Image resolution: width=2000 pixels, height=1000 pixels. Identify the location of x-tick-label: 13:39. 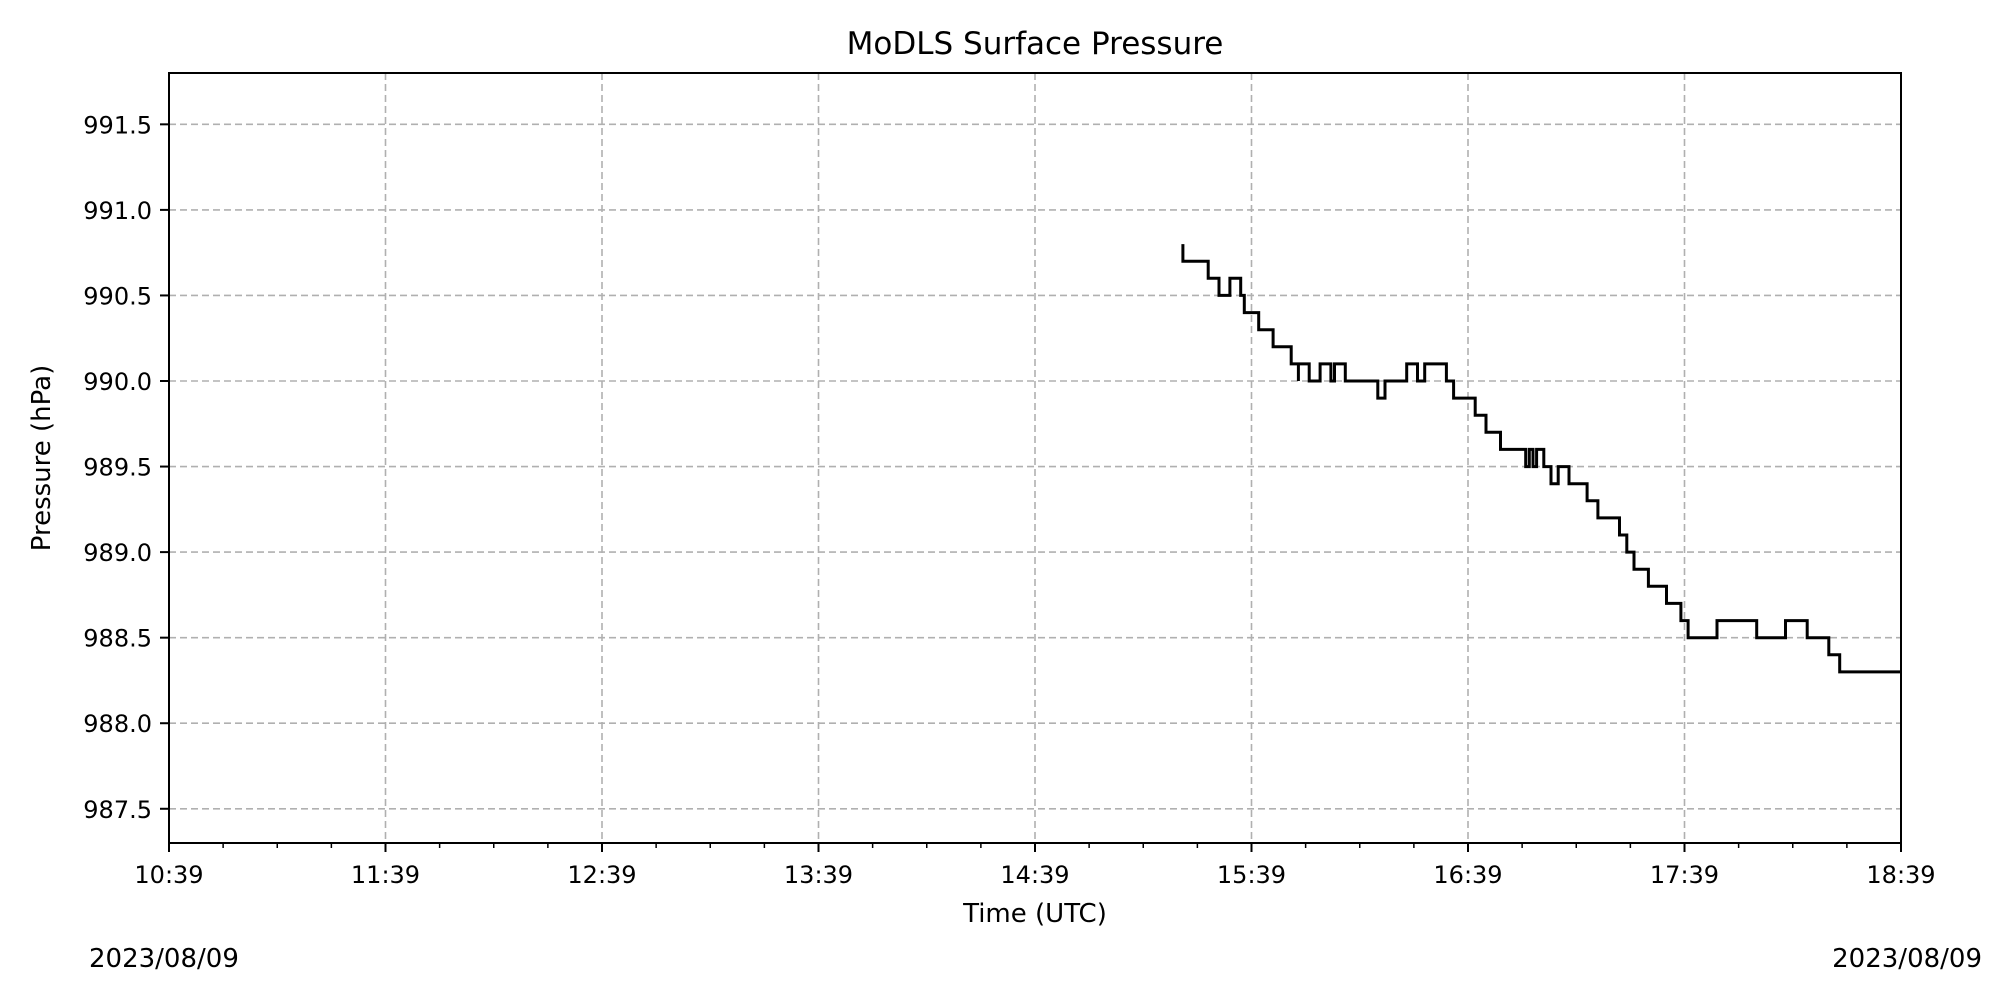
(818, 875).